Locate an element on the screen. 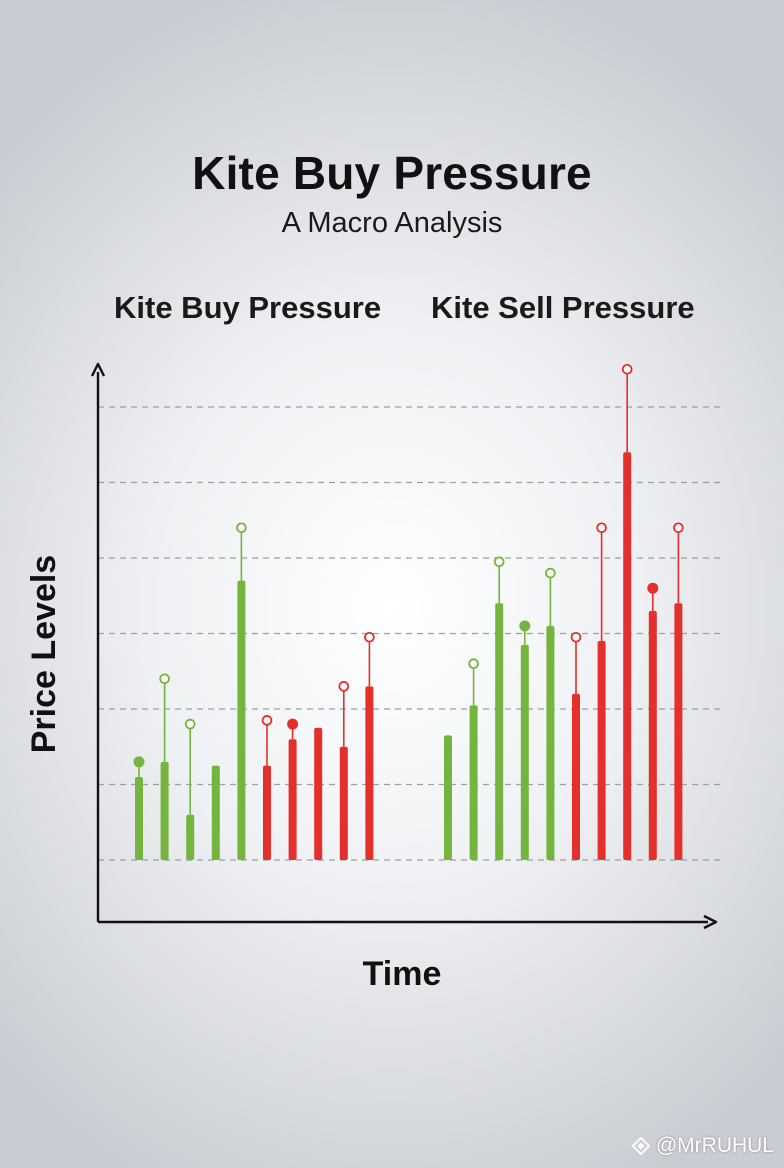  watermark-text: @MrRUHUL is located at coordinates (714, 1145).